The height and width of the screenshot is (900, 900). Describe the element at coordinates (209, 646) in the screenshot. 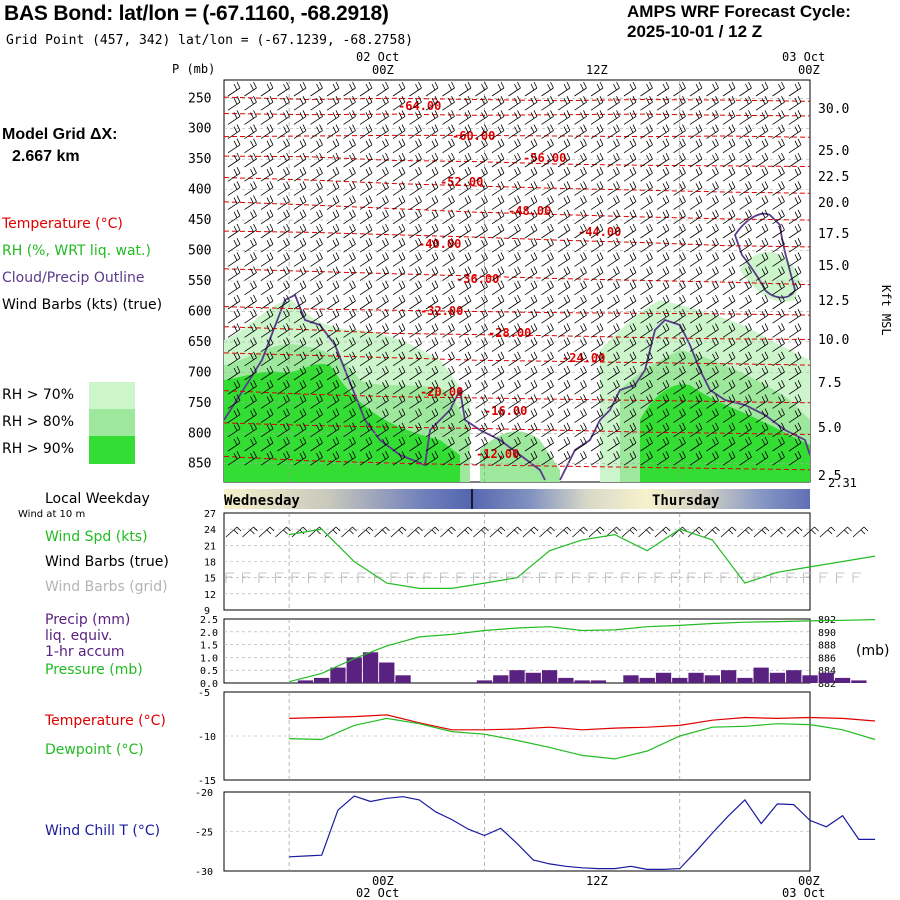

I see `precip-tick-label: 1.5` at that location.